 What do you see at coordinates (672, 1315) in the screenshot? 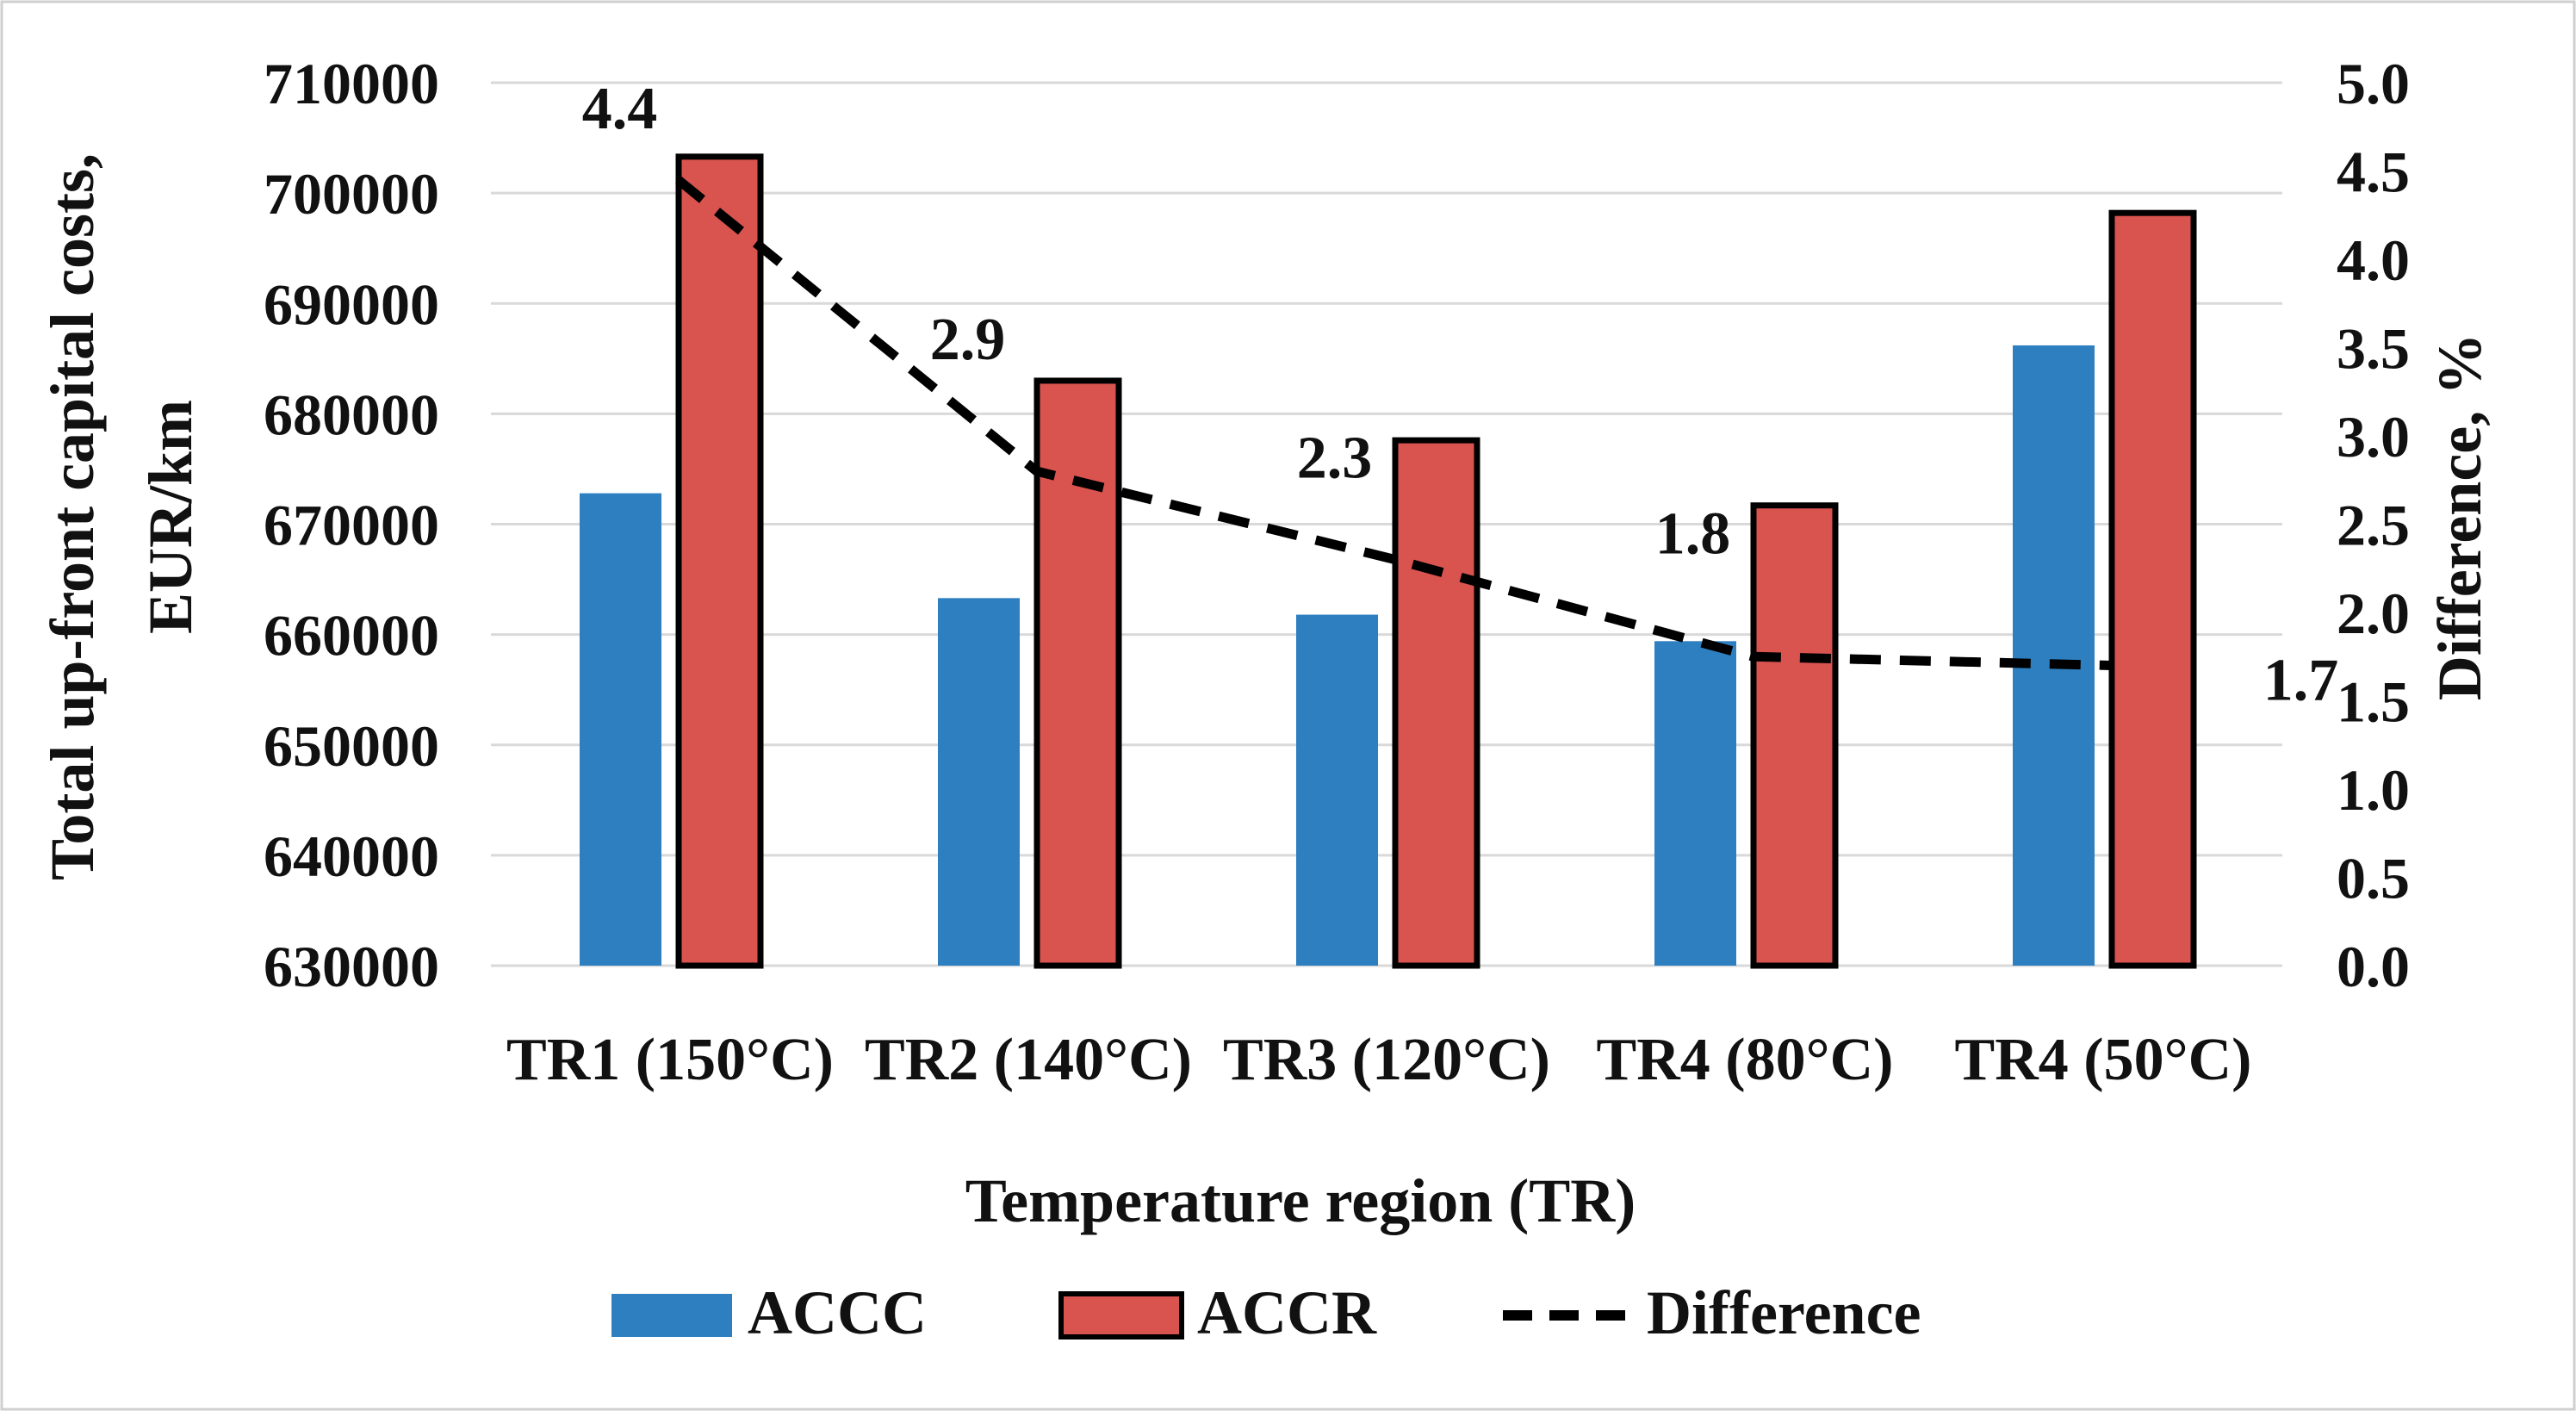
I see `legend-swatch-accc` at bounding box center [672, 1315].